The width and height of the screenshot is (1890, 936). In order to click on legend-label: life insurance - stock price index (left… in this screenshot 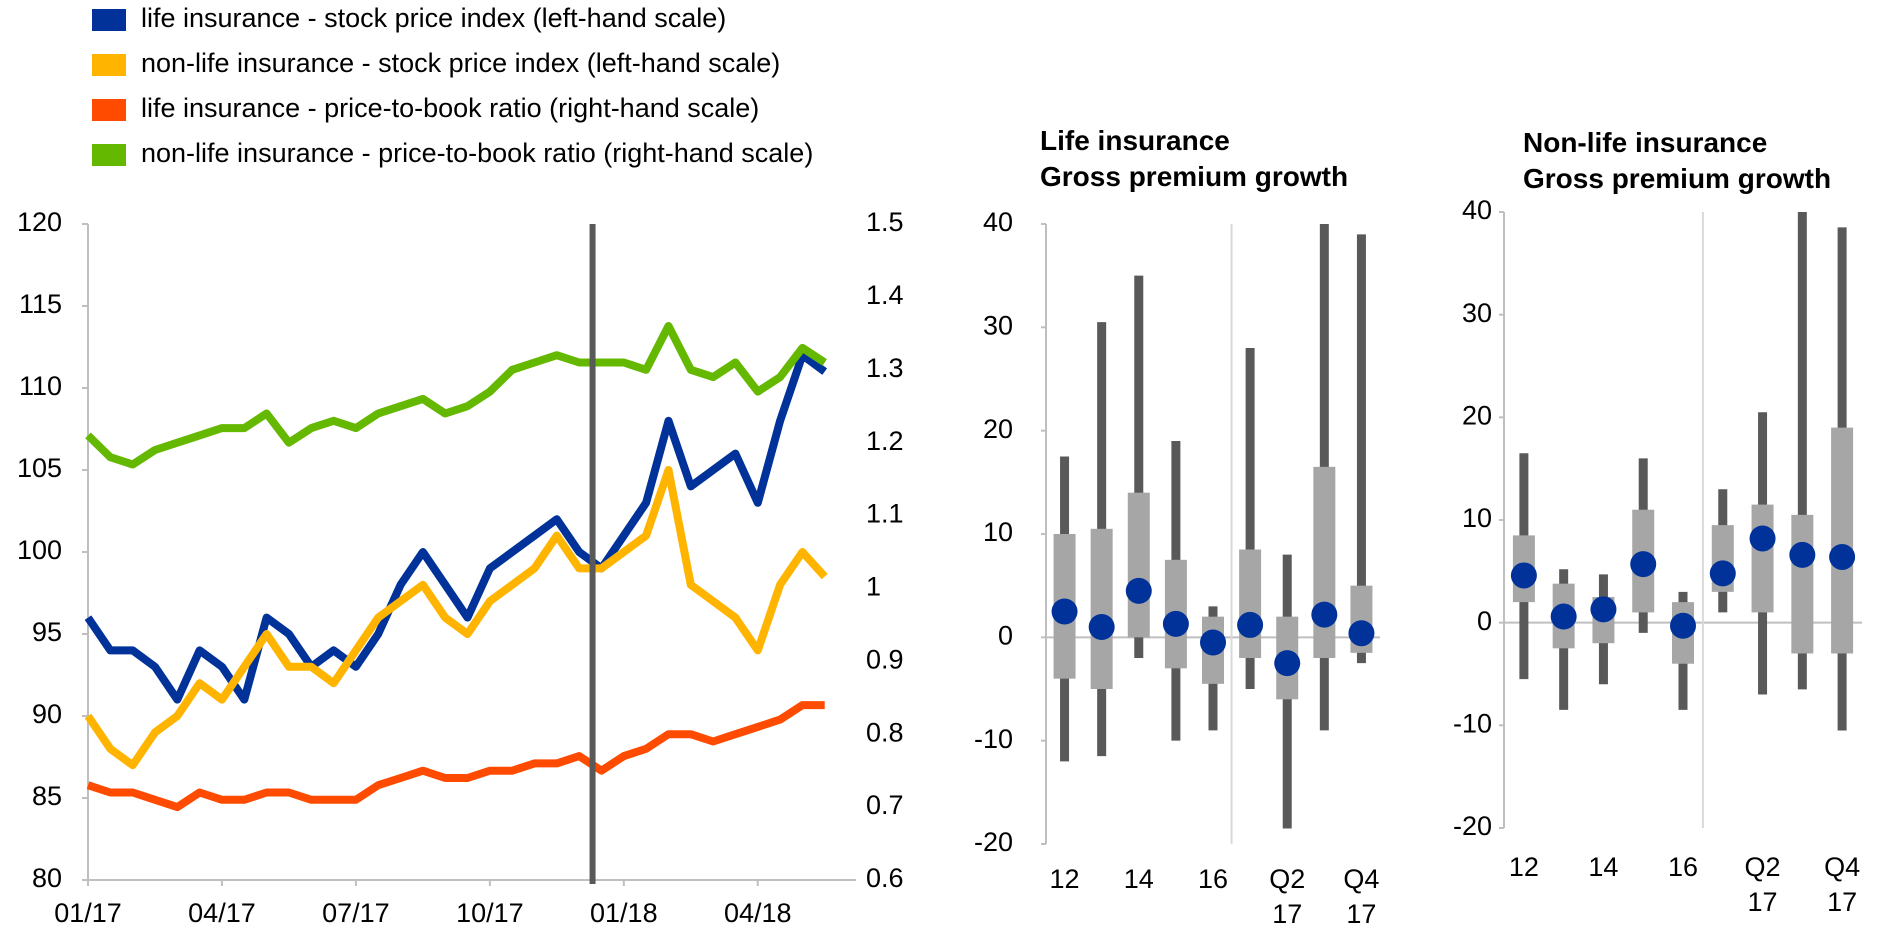, I will do `click(433, 18)`.